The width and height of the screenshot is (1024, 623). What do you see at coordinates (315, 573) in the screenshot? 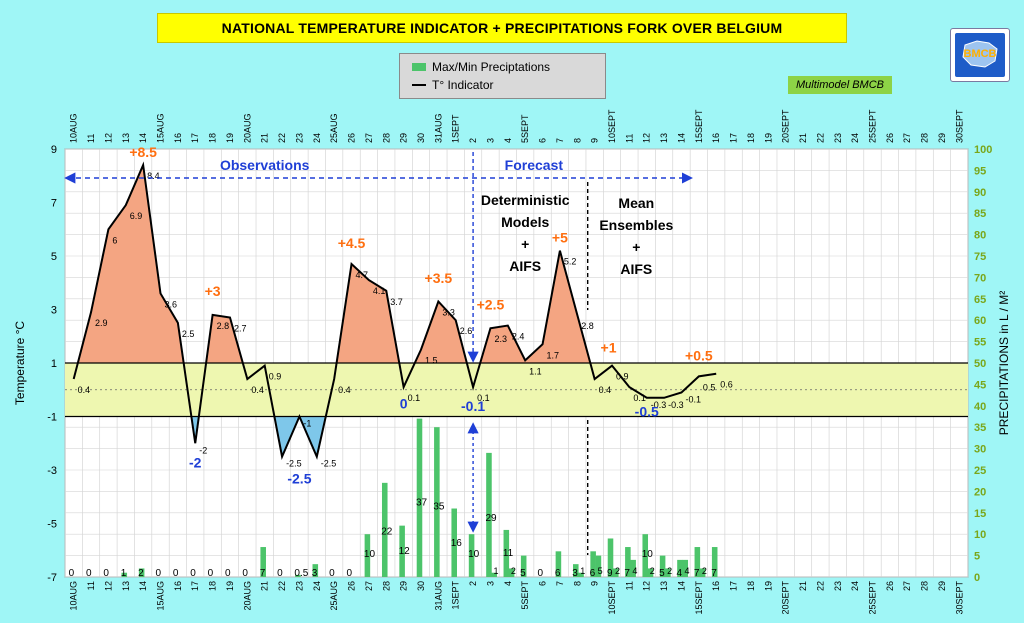
I see `precip-data-label: 3` at bounding box center [315, 573].